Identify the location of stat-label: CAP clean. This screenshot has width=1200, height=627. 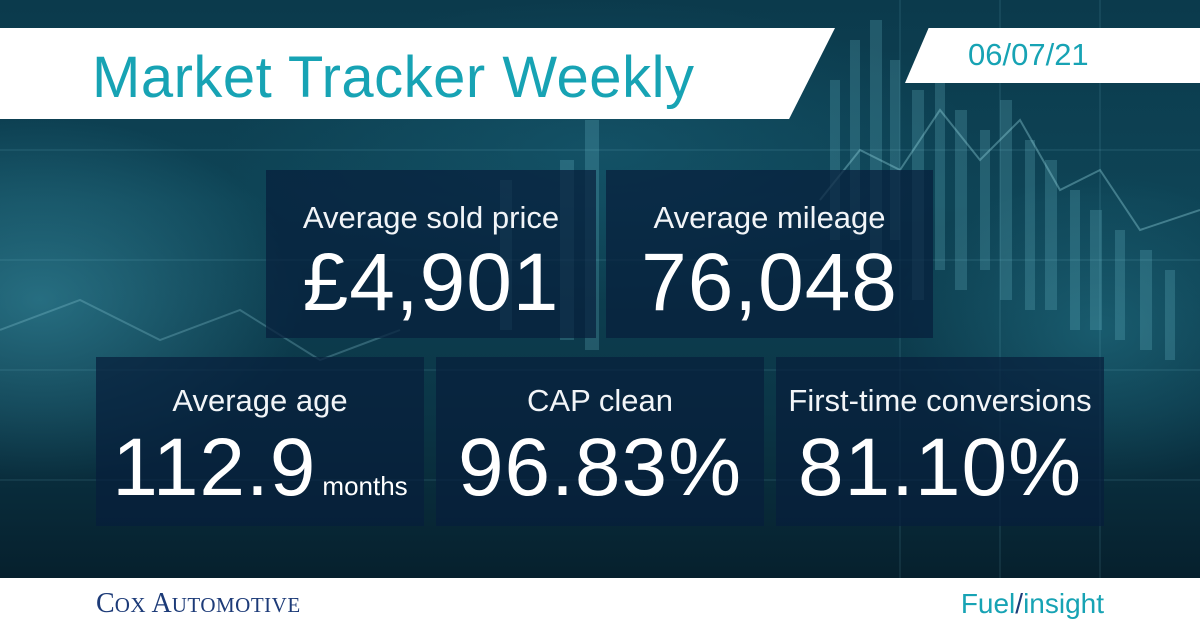
(600, 400).